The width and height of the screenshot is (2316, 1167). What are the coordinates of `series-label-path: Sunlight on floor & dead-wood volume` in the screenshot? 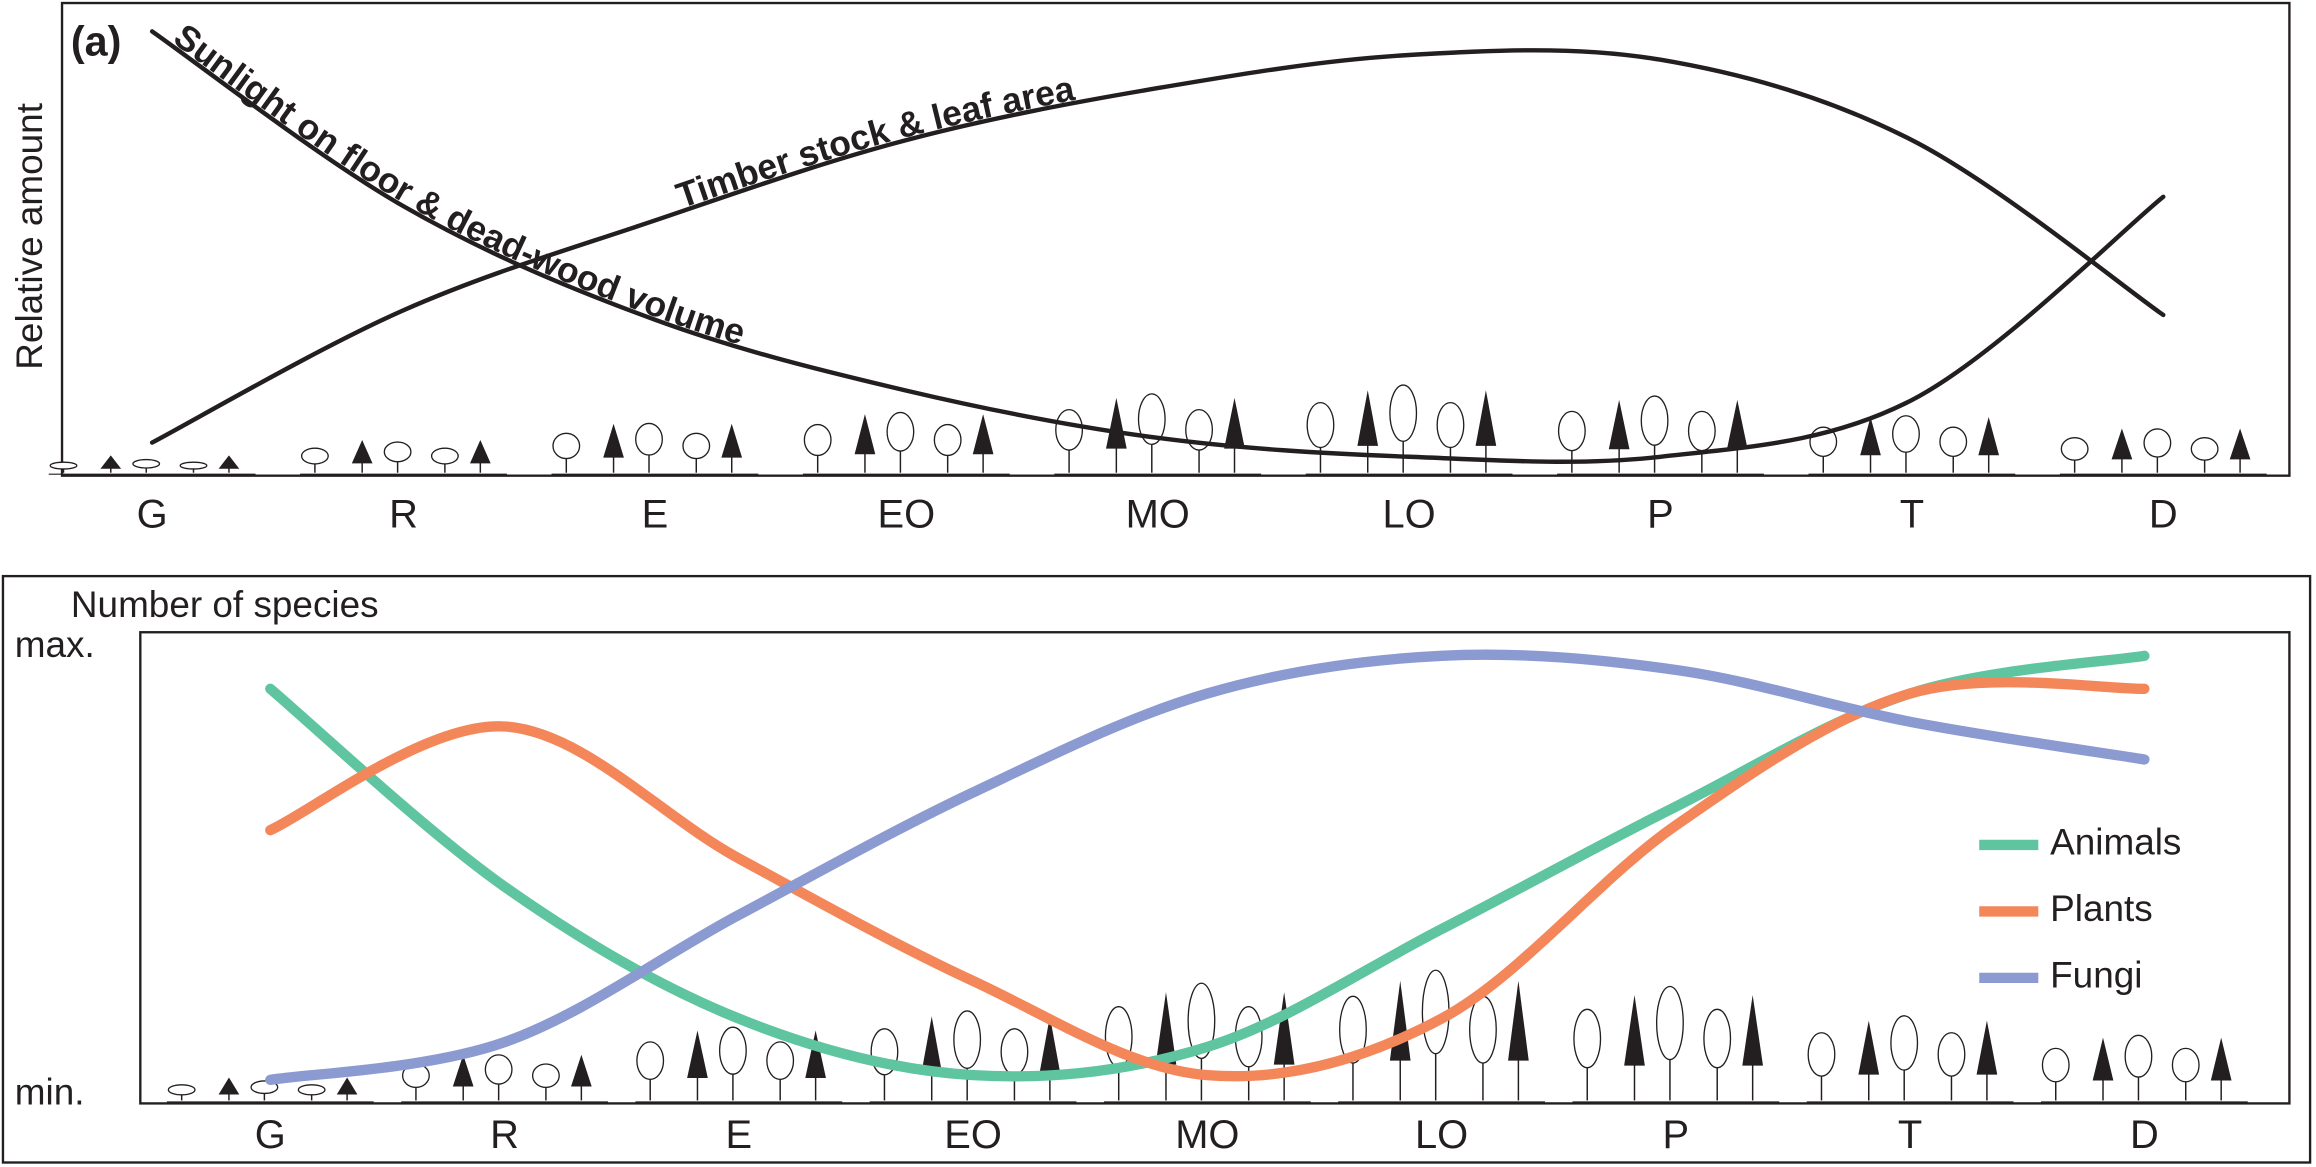 It's located at (457, 184).